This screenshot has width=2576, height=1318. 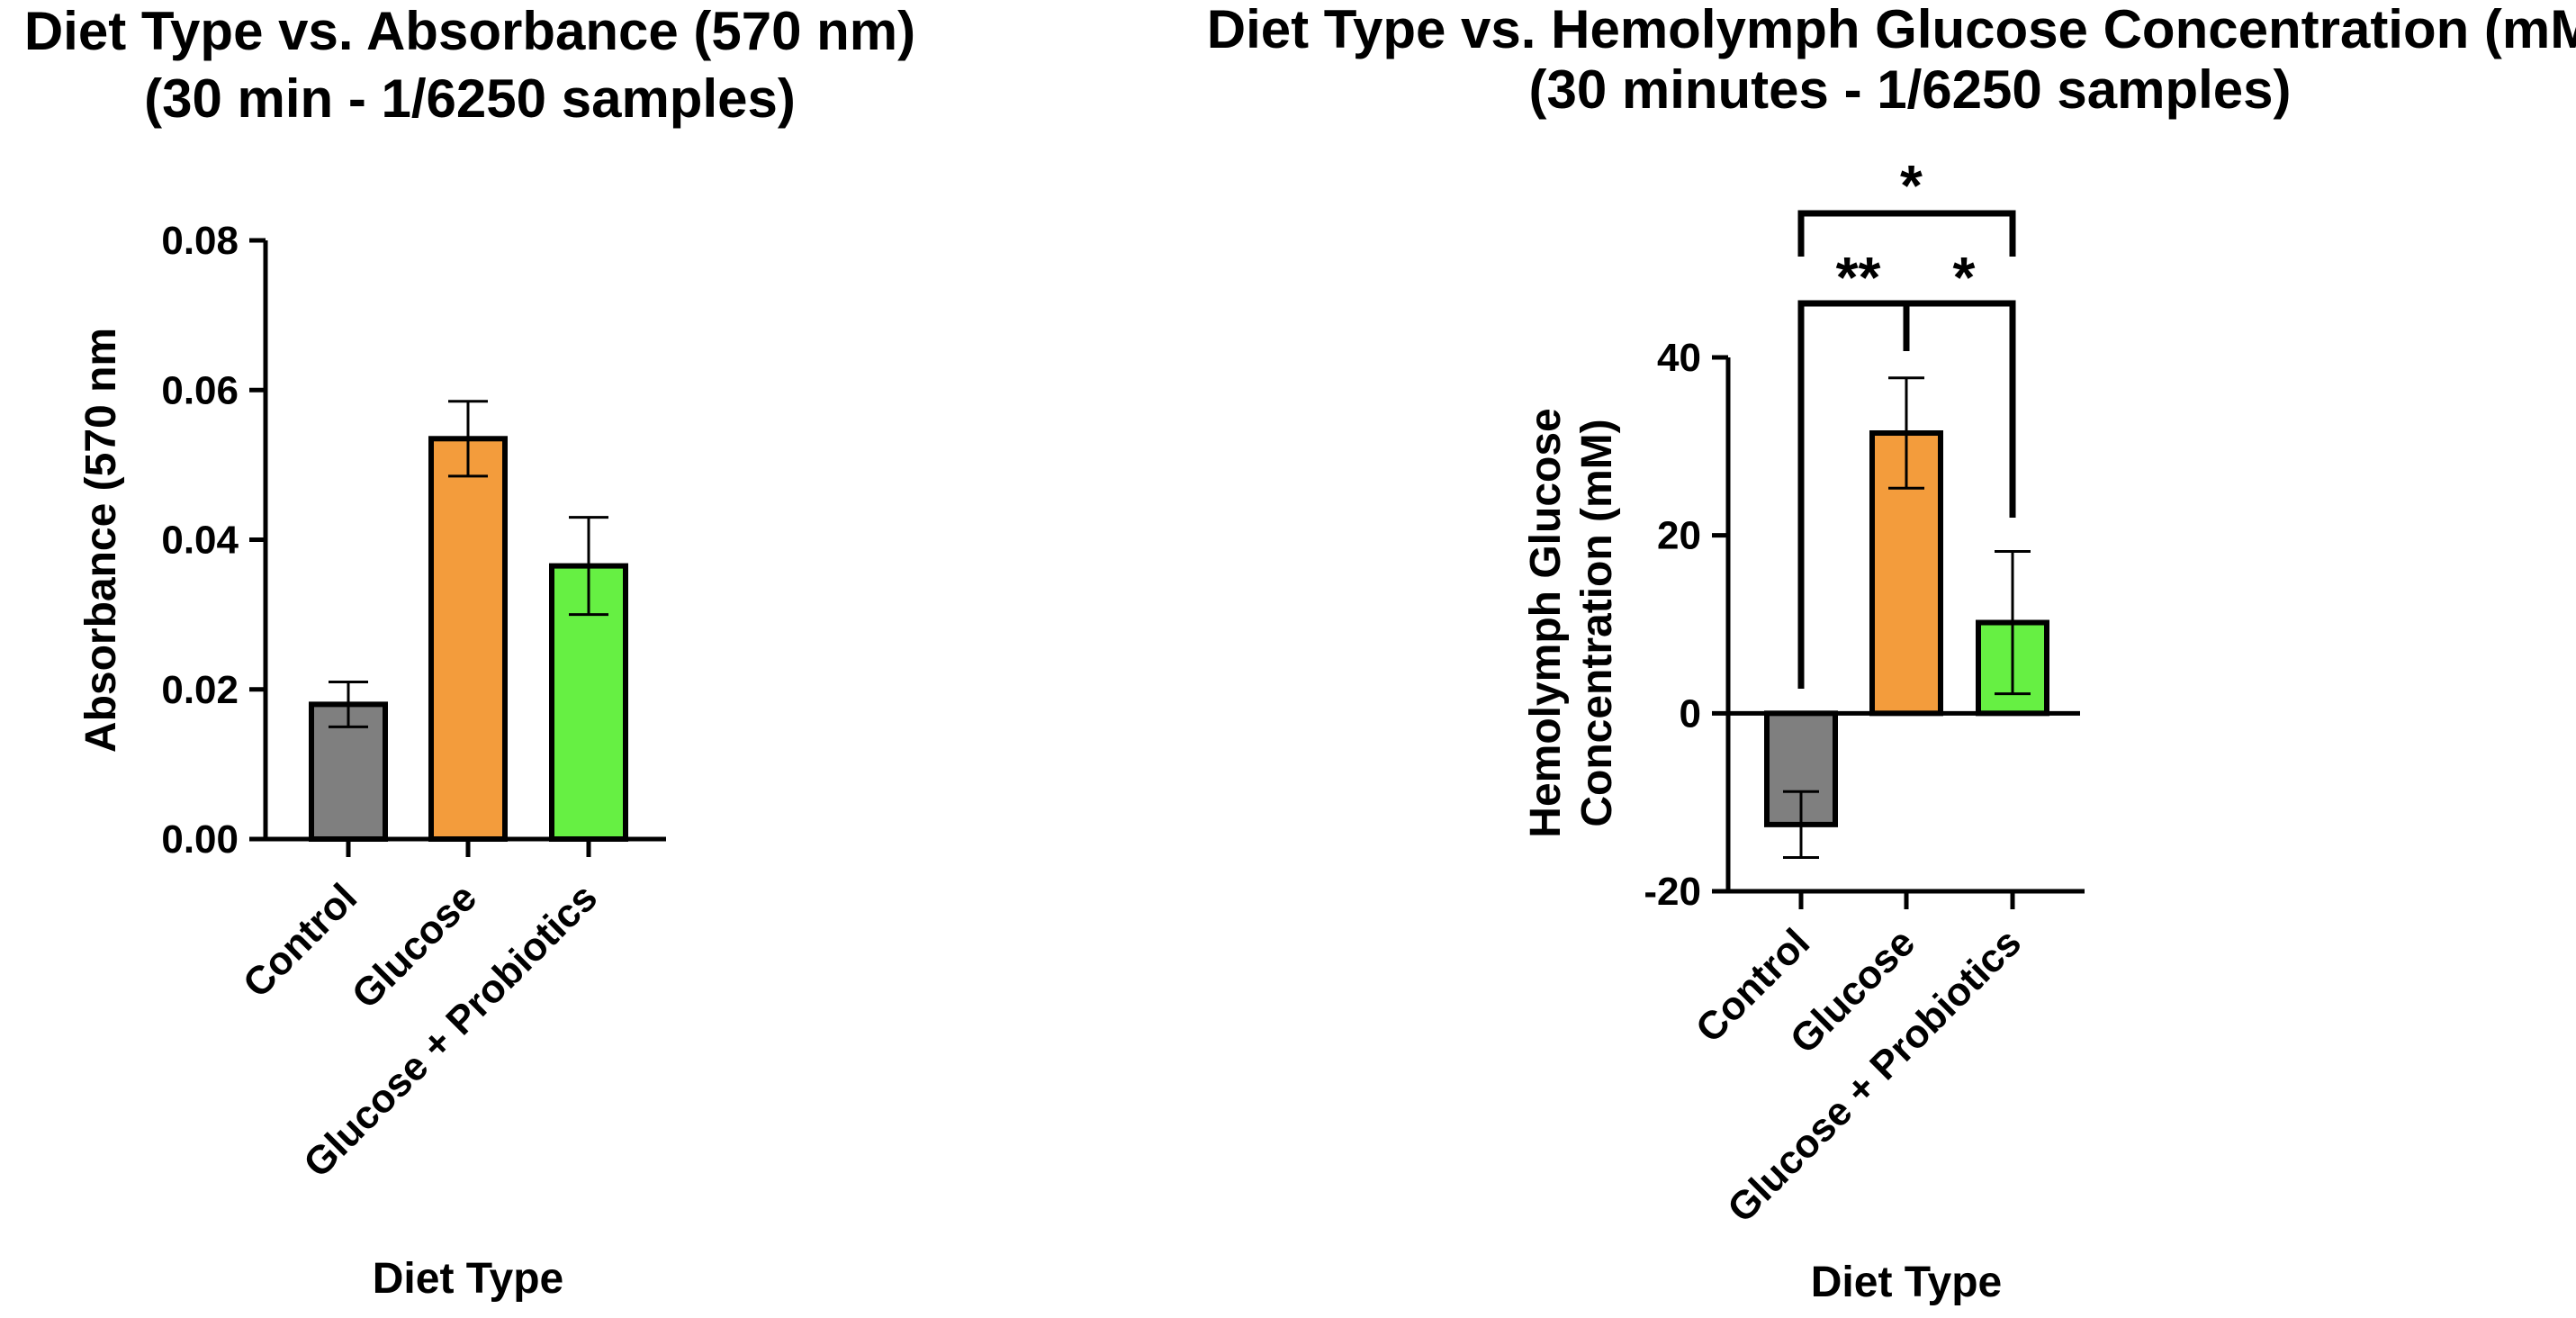 What do you see at coordinates (1679, 536) in the screenshot?
I see `chart2-y-tick-label-3: 20` at bounding box center [1679, 536].